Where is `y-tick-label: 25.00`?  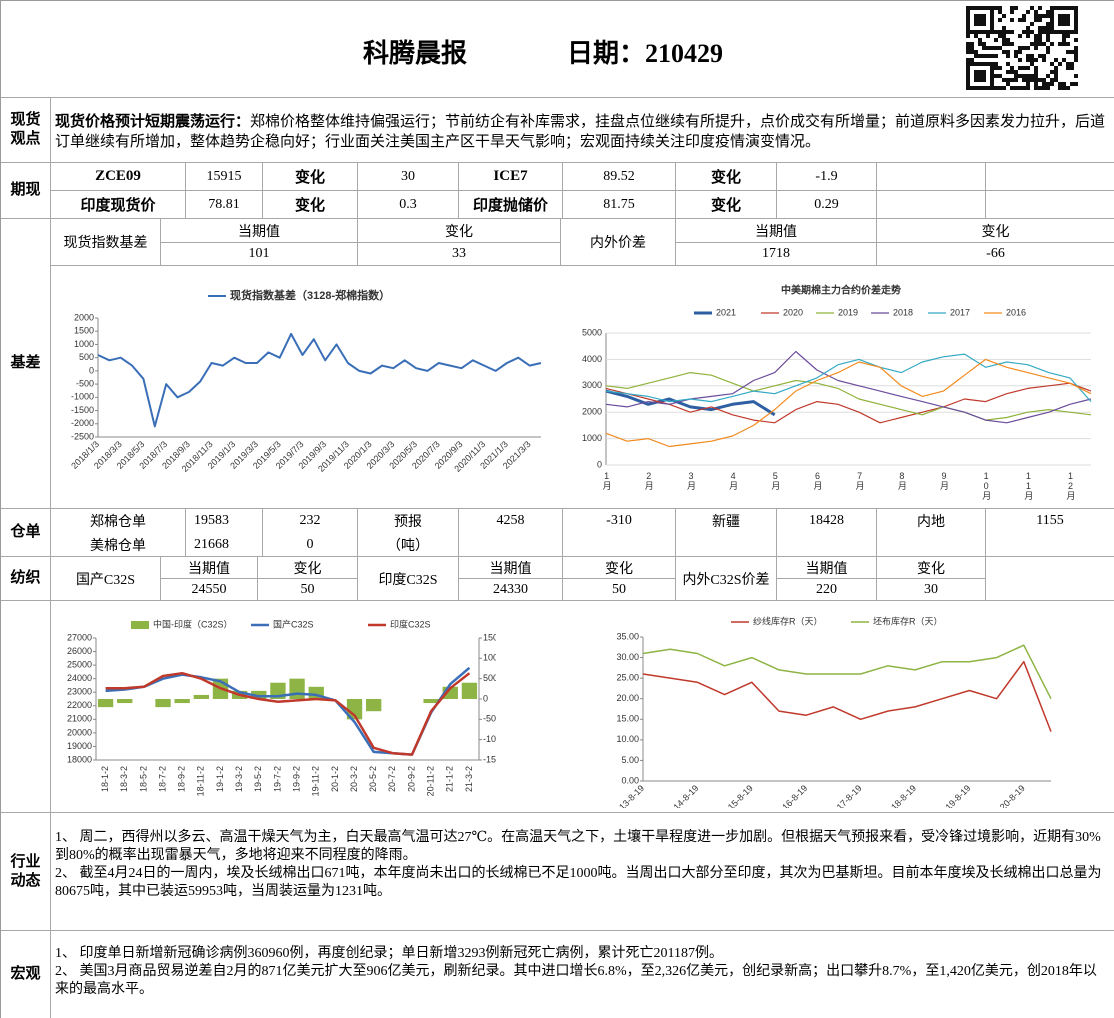
y-tick-label: 25.00 is located at coordinates (627, 678).